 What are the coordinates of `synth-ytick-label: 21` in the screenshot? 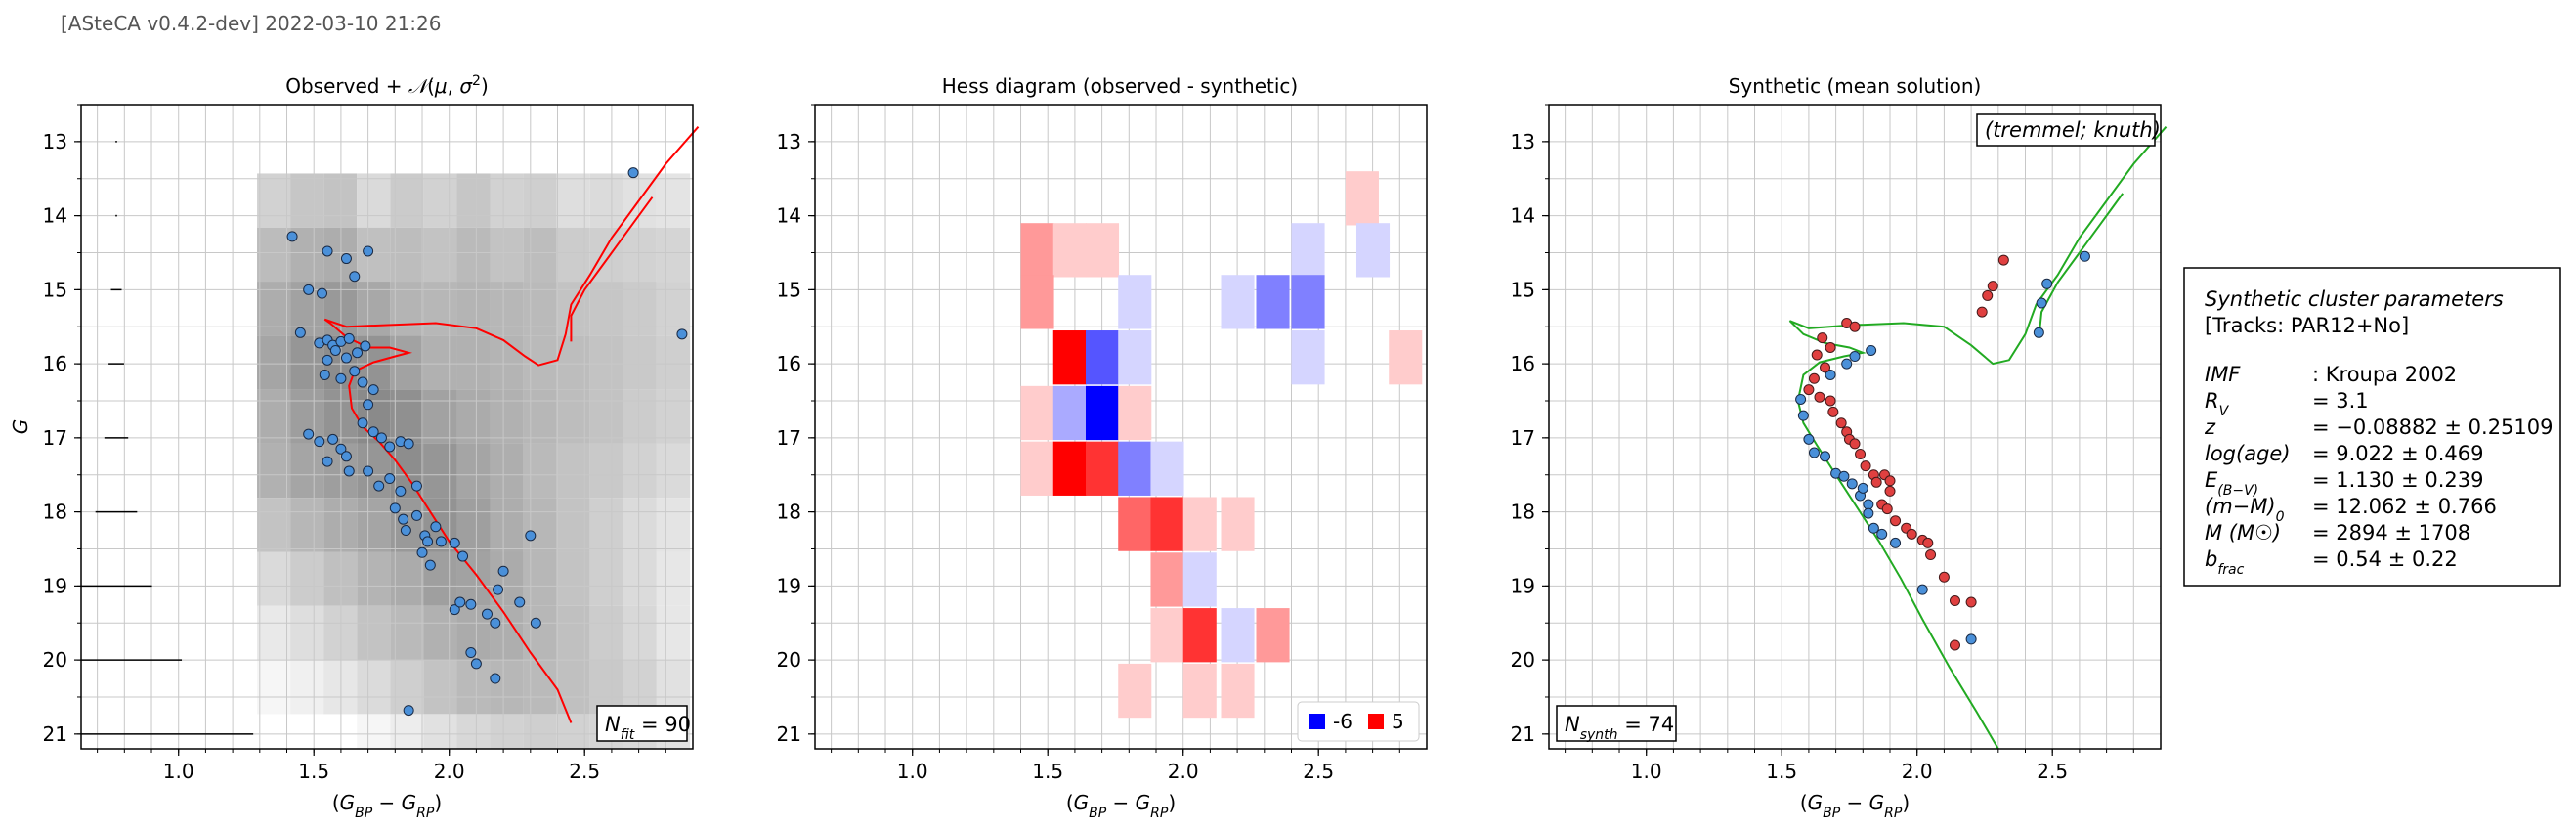 It's located at (1523, 734).